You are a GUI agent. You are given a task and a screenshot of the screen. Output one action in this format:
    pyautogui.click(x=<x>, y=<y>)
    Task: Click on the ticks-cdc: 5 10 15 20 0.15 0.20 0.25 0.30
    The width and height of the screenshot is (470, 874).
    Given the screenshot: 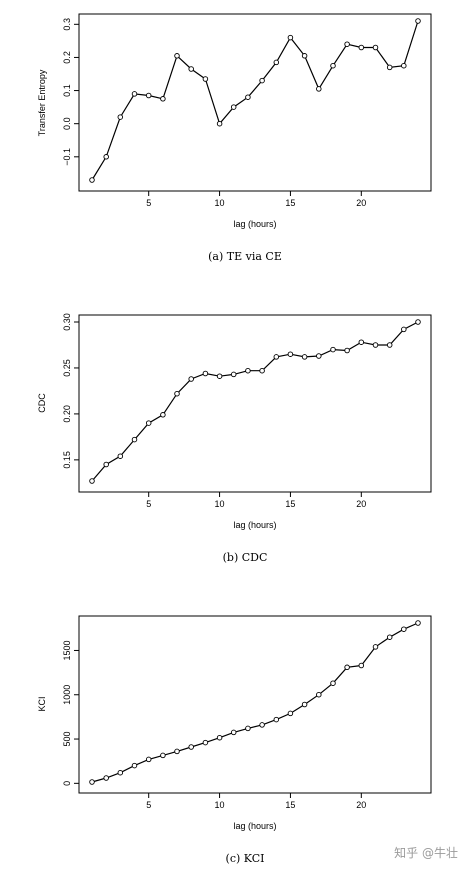 What is the action you would take?
    pyautogui.click(x=214, y=411)
    